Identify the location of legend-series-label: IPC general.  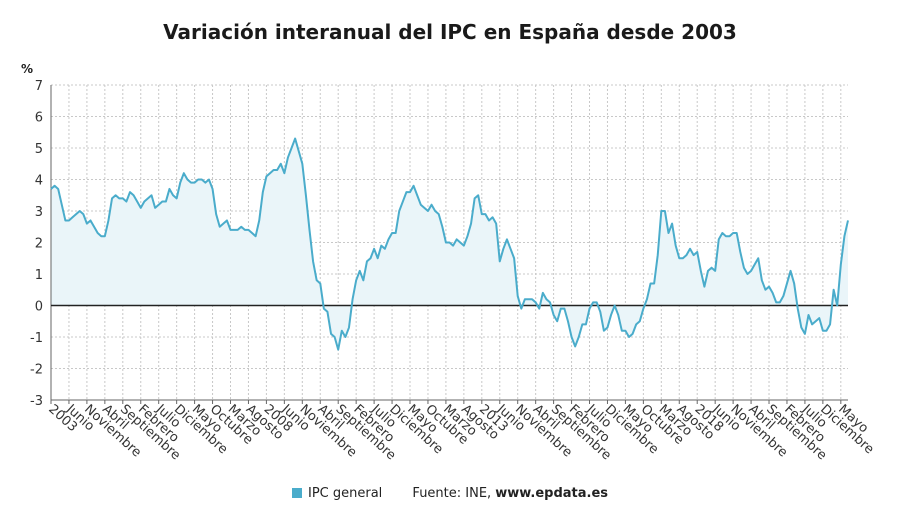
(345, 493).